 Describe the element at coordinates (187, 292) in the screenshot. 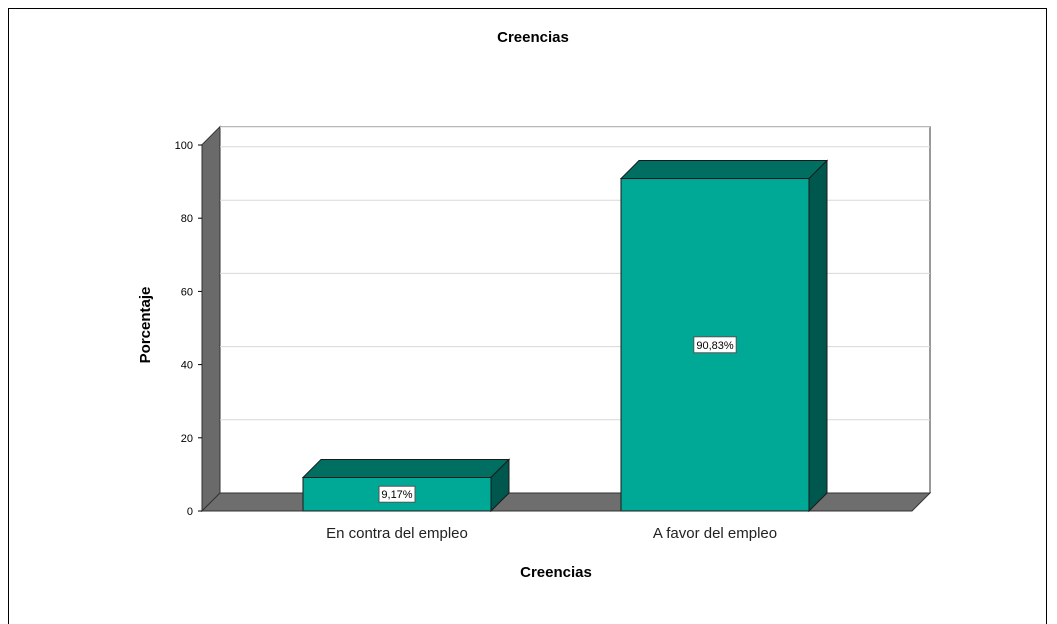

I see `y-tick-label: 60` at that location.